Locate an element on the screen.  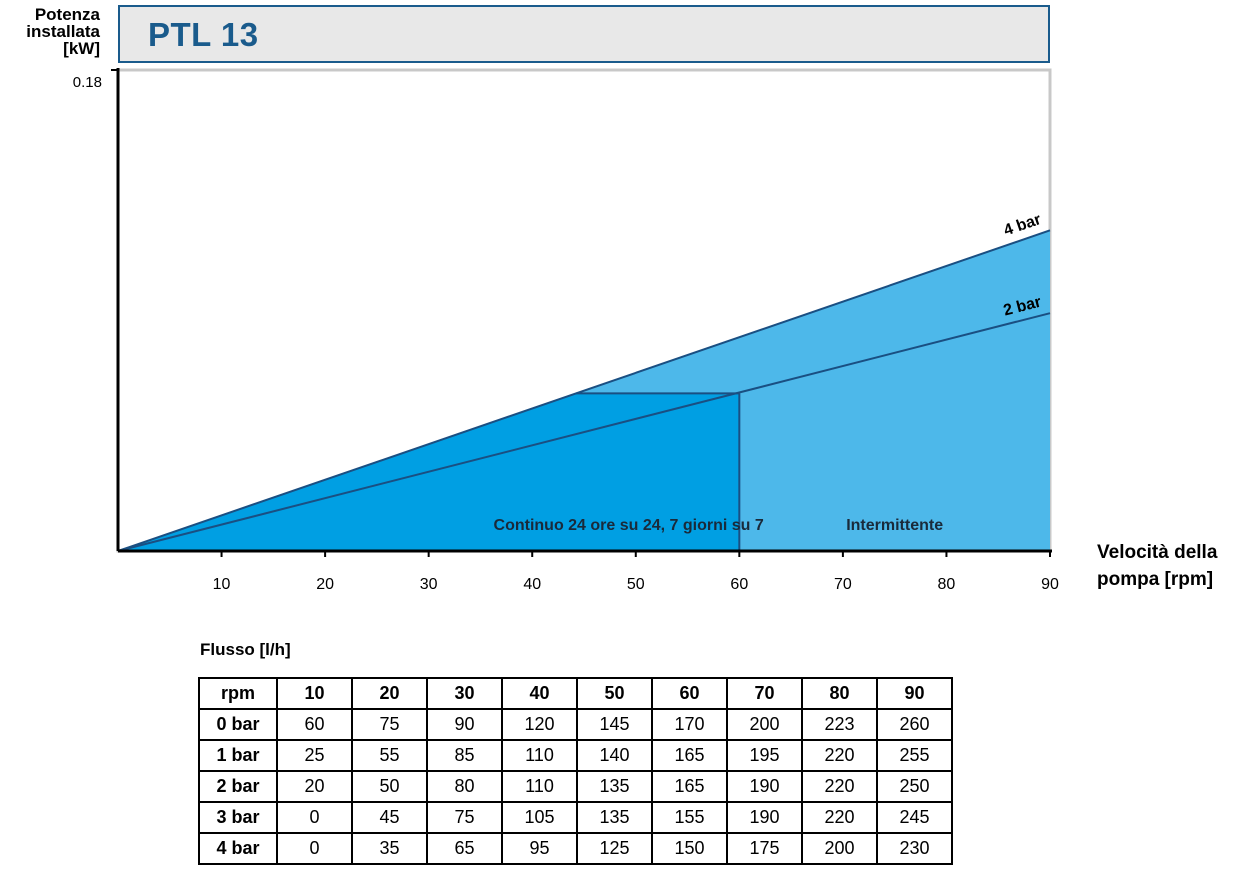
table-cell: 155 is located at coordinates (689, 817).